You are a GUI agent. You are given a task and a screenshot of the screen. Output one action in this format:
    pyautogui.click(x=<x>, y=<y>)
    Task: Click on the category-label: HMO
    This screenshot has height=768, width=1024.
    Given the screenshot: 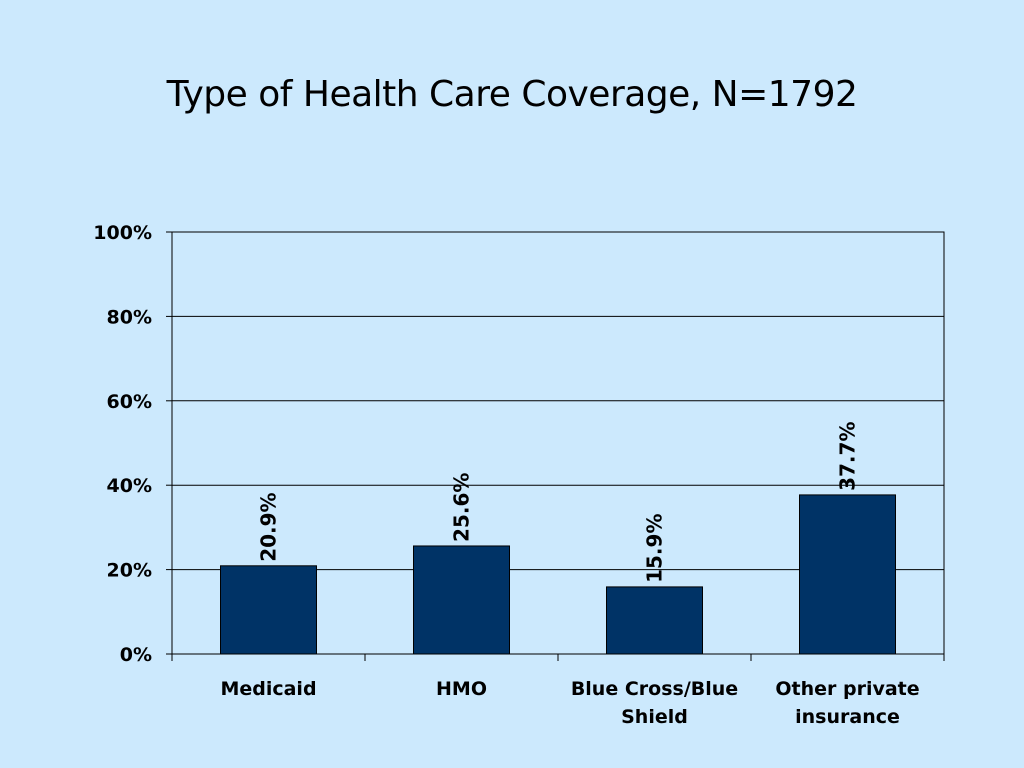 What is the action you would take?
    pyautogui.click(x=461, y=689)
    